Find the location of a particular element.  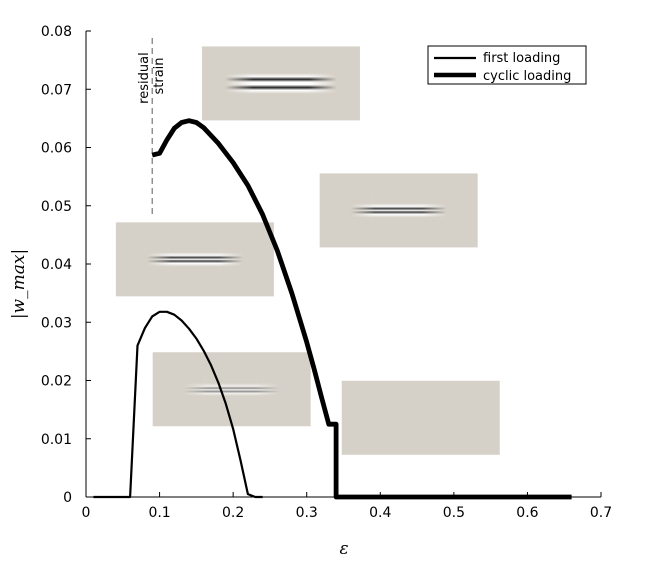

inset-lower-image is located at coordinates (231, 389).